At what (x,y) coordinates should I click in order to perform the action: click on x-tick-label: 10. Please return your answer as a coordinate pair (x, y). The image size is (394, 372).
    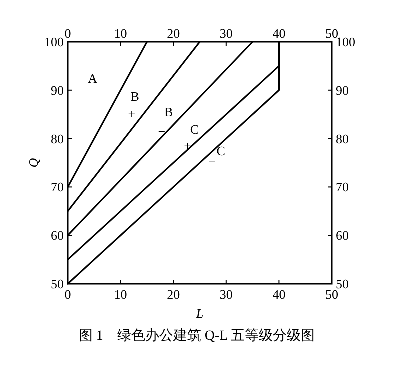
    Looking at the image, I should click on (121, 33).